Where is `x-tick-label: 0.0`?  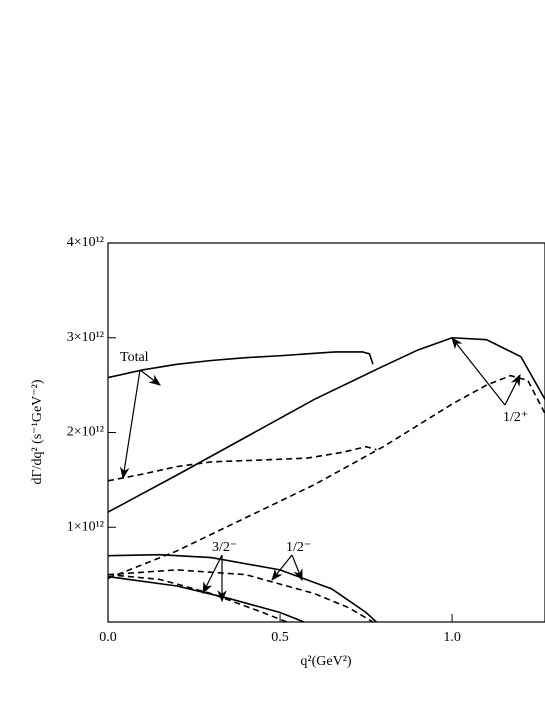
x-tick-label: 0.0 is located at coordinates (108, 637).